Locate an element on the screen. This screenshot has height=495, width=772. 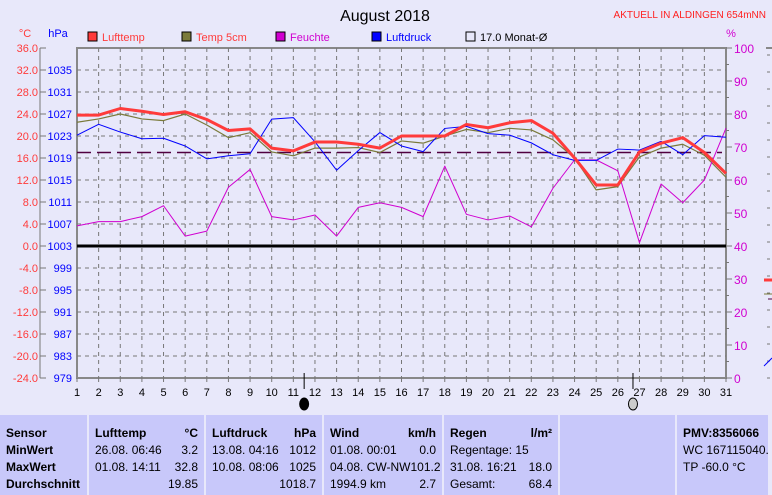
x-tick-label: 20 is located at coordinates (488, 393).